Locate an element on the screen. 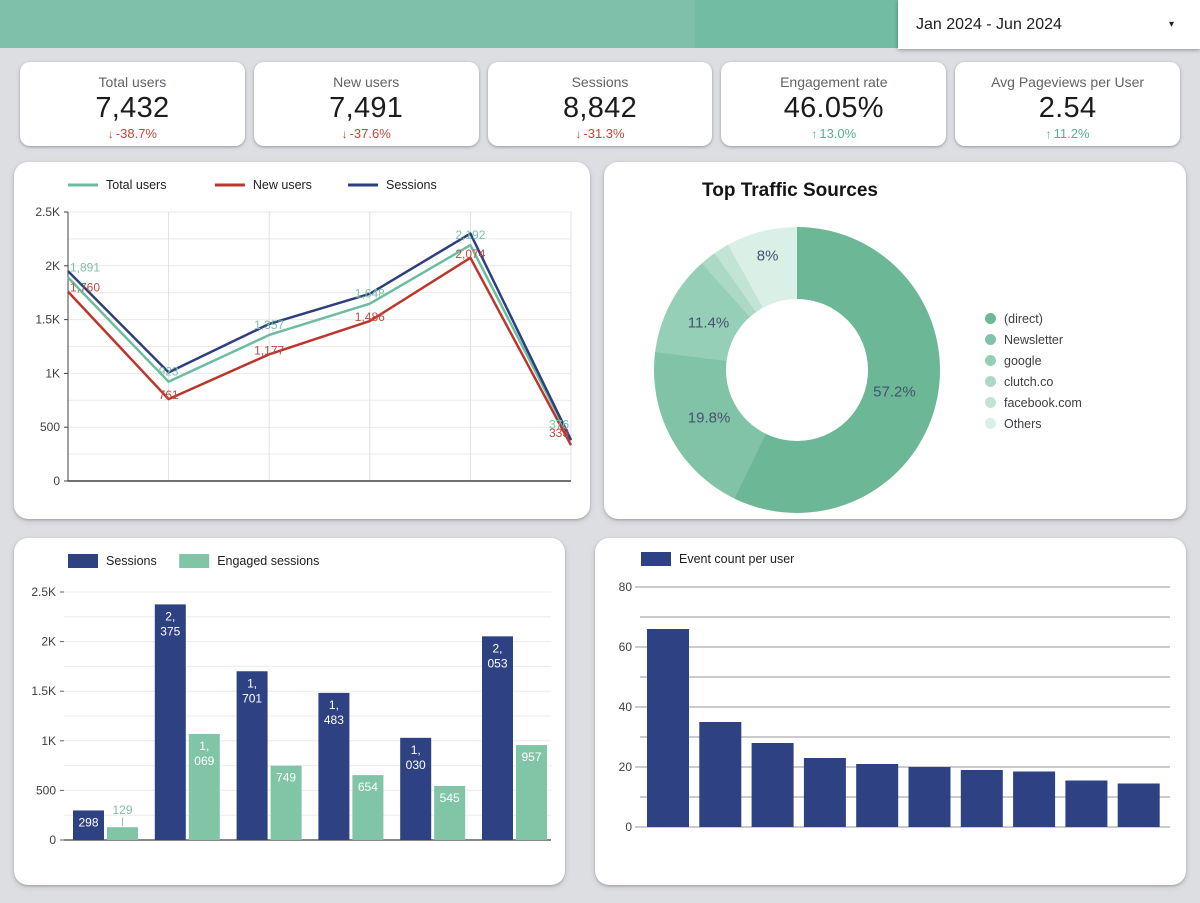 The width and height of the screenshot is (1200, 903). data-label: 298 is located at coordinates (88, 822).